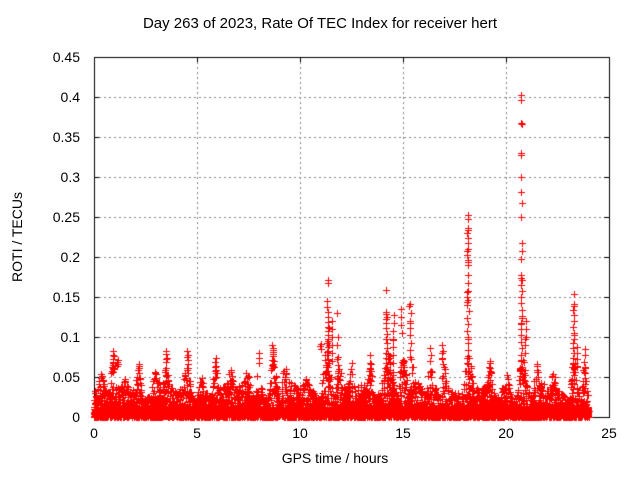 The image size is (640, 480). Describe the element at coordinates (94, 433) in the screenshot. I see `x-tick-label: 0` at that location.